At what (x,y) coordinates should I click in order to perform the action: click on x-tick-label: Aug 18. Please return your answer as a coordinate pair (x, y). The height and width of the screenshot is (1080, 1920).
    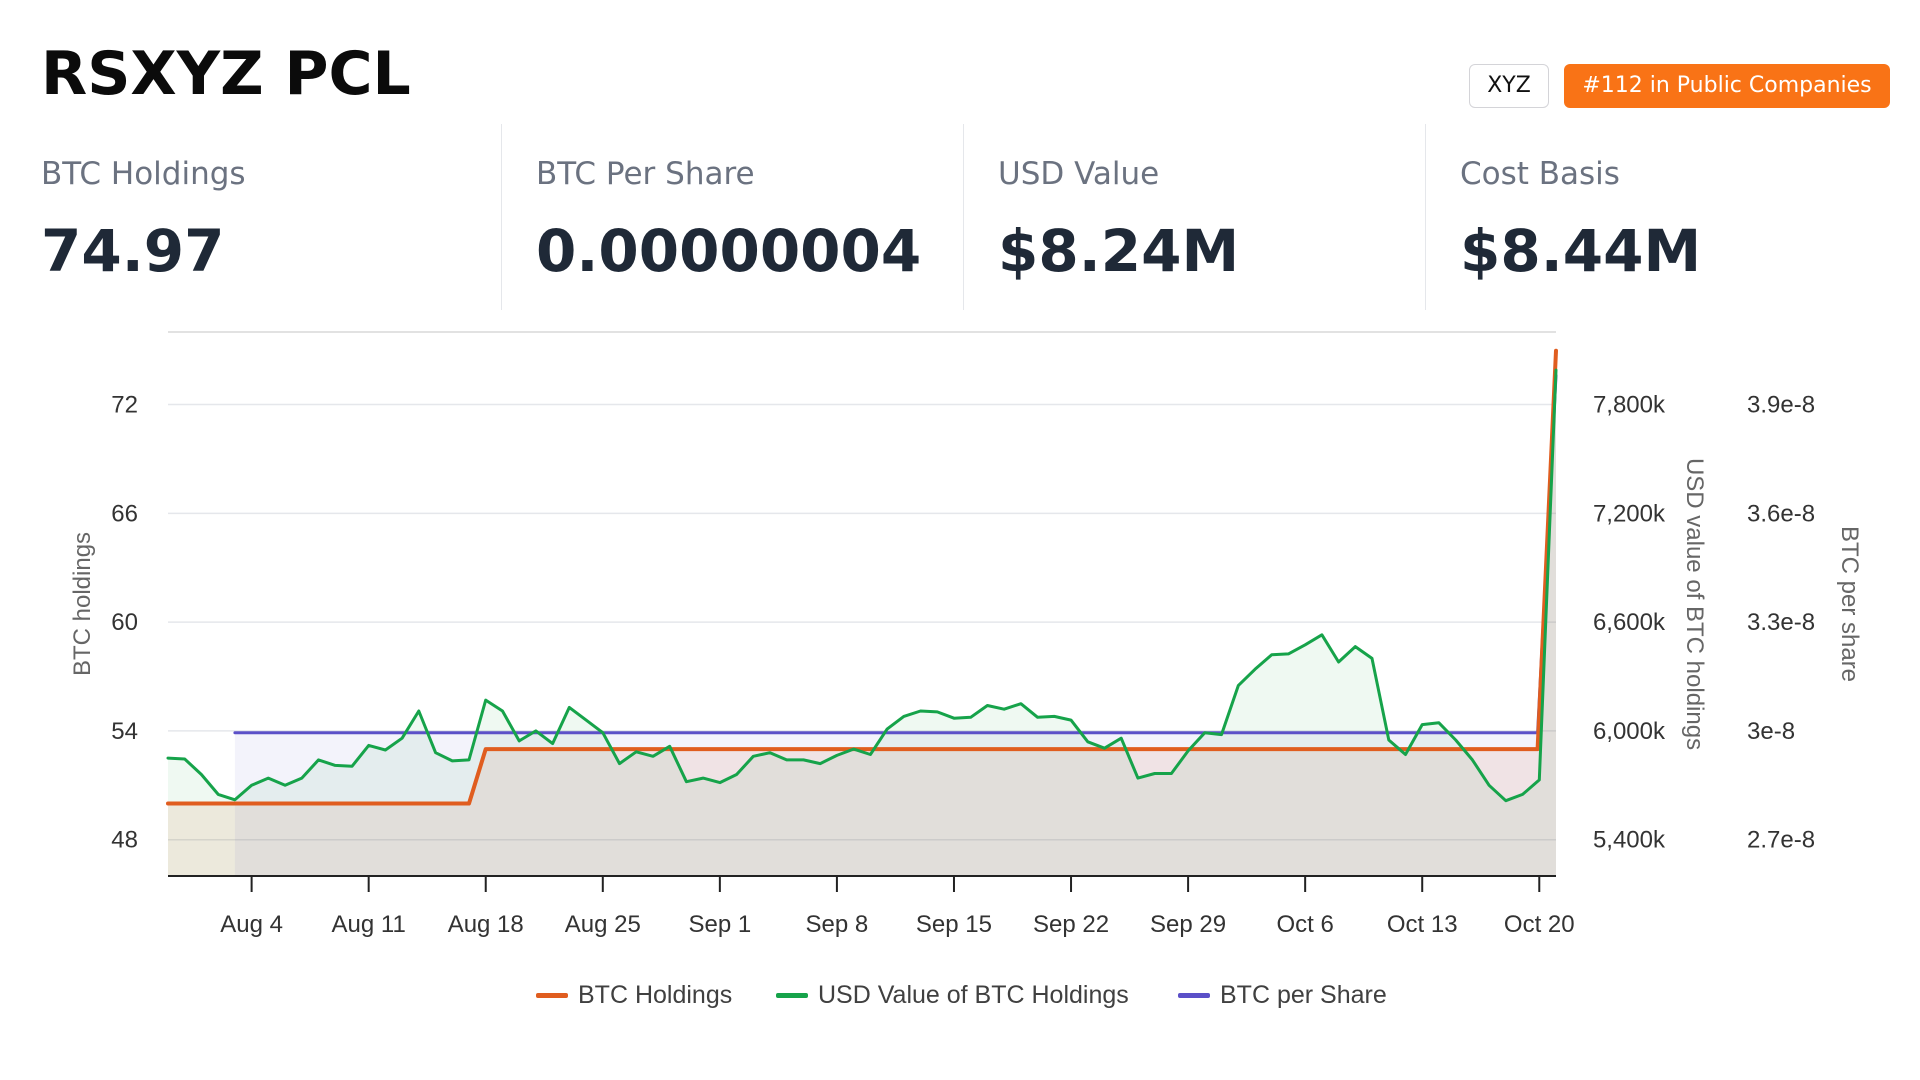
    Looking at the image, I should click on (486, 924).